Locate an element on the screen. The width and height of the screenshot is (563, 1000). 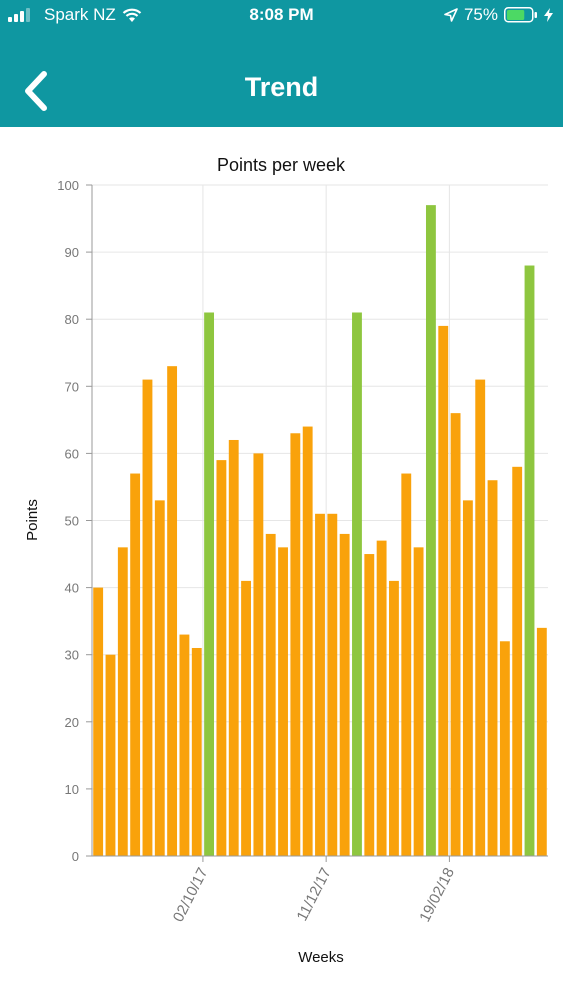
wifi-icon is located at coordinates (132, 15).